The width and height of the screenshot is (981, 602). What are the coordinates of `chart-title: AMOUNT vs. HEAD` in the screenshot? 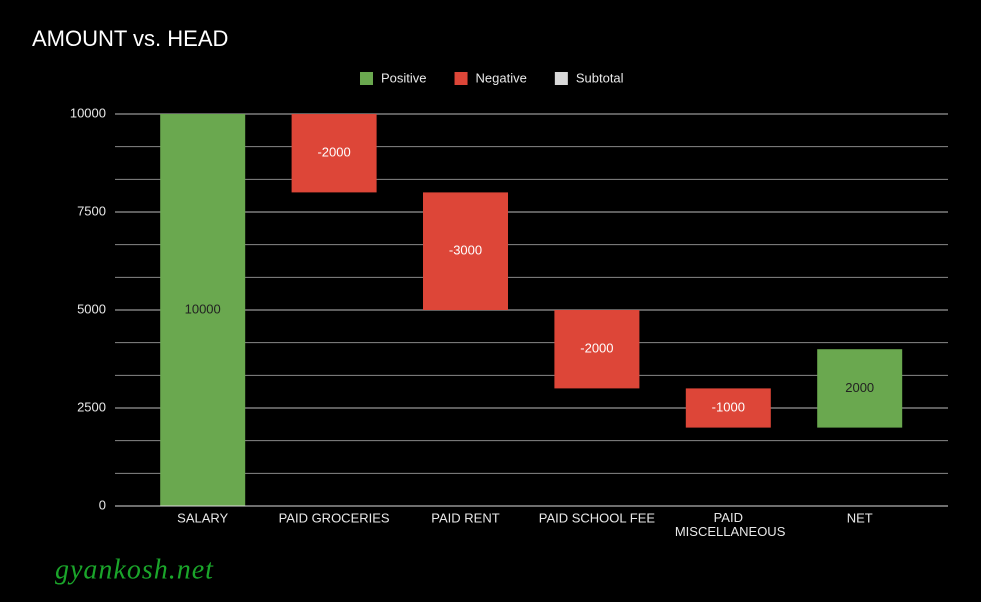 It's located at (130, 38).